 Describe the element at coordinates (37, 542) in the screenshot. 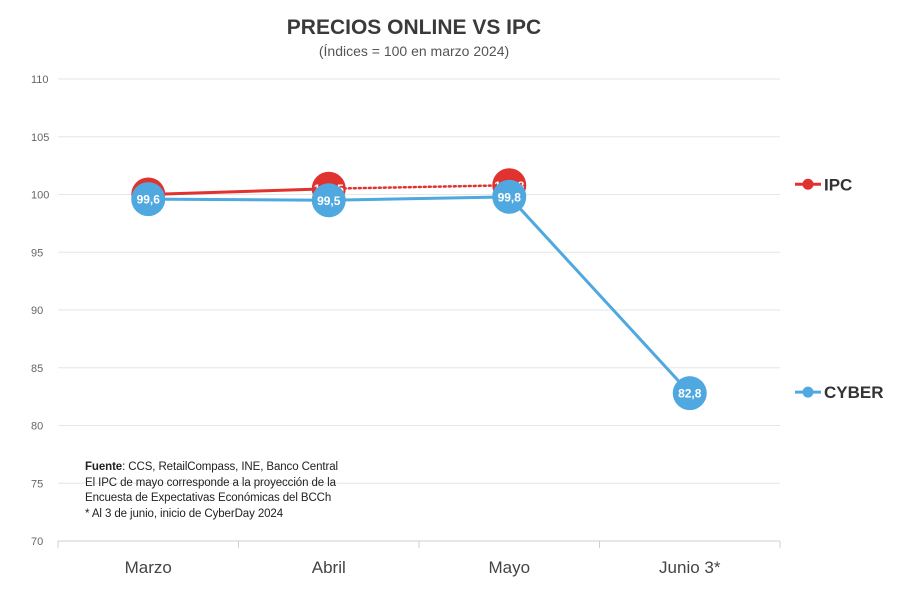

I see `y-tick-label: 70` at that location.